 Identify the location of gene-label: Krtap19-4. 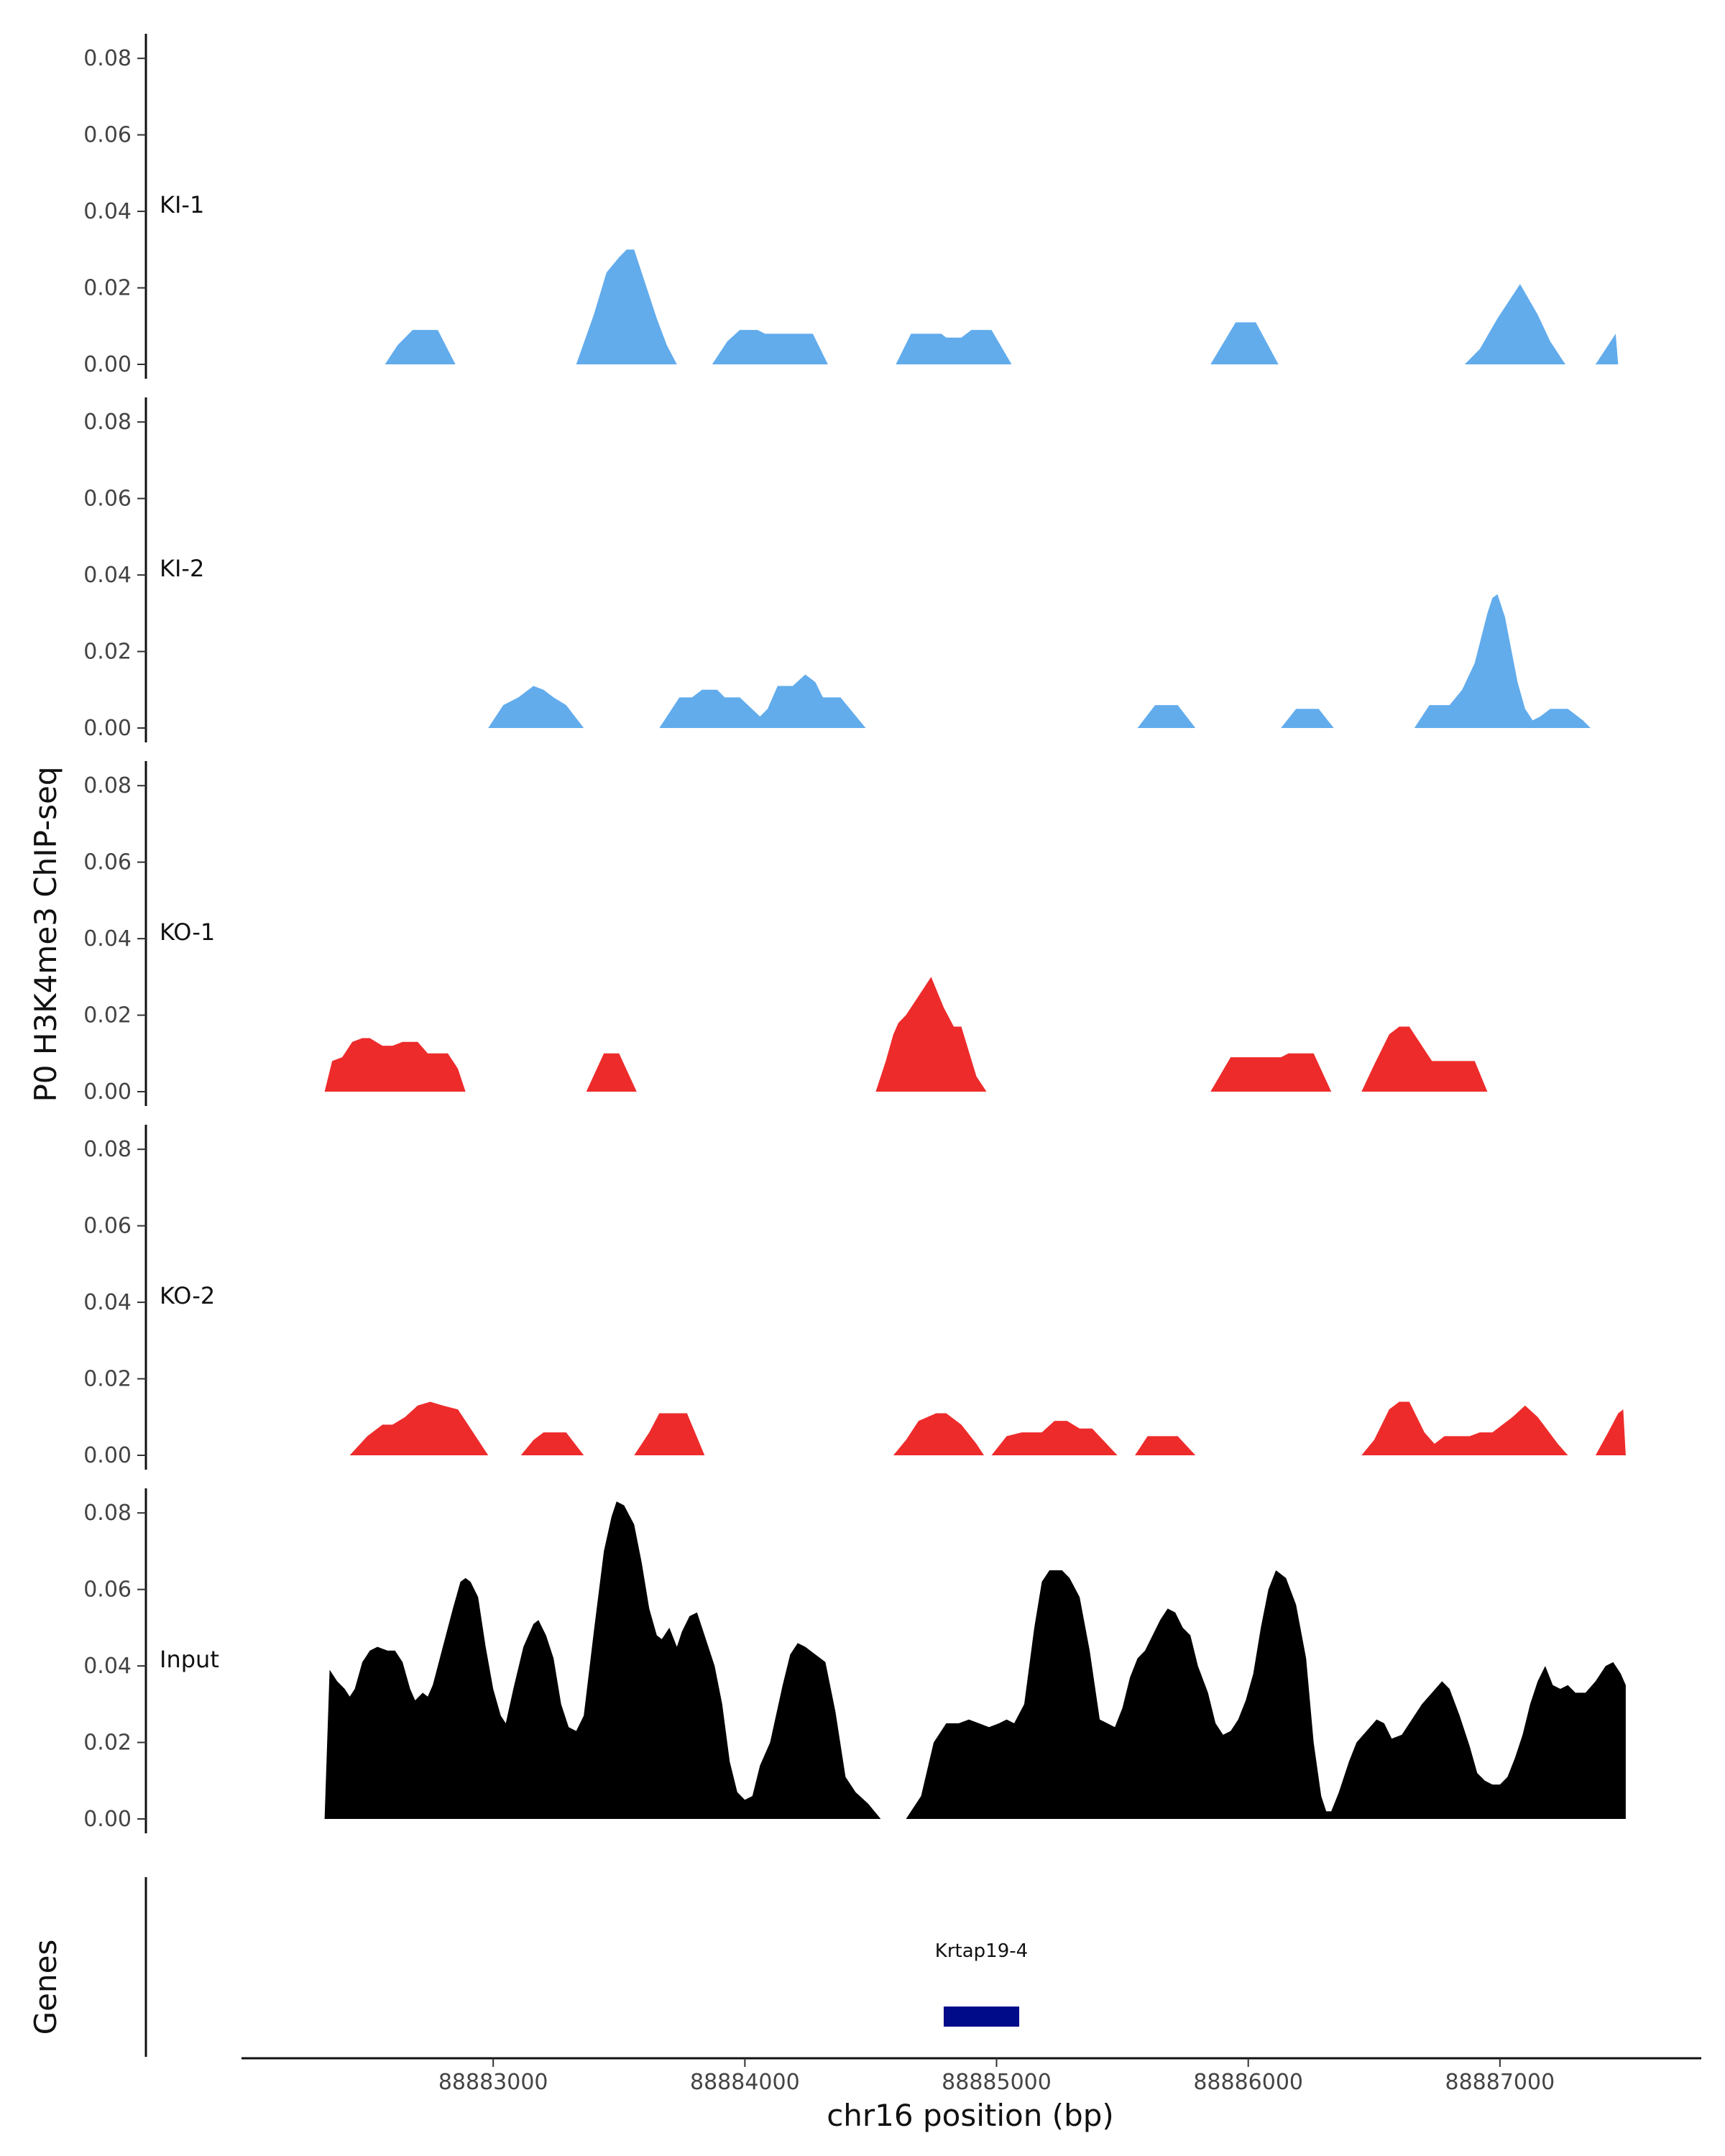
(981, 1951).